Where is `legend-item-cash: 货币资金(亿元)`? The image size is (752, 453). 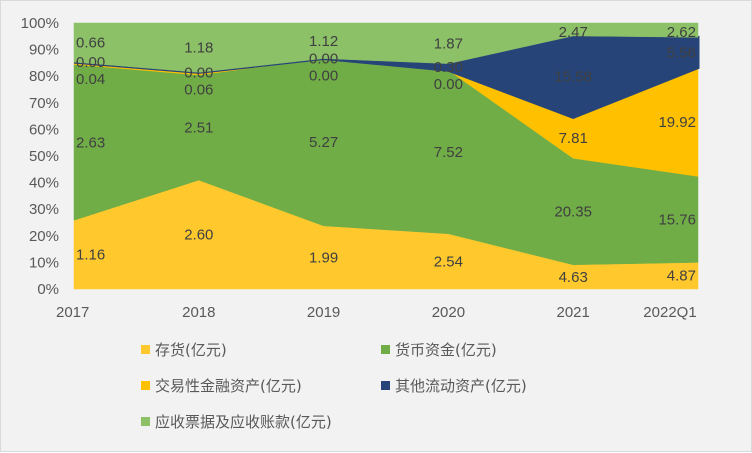 legend-item-cash: 货币资金(亿元) is located at coordinates (439, 349).